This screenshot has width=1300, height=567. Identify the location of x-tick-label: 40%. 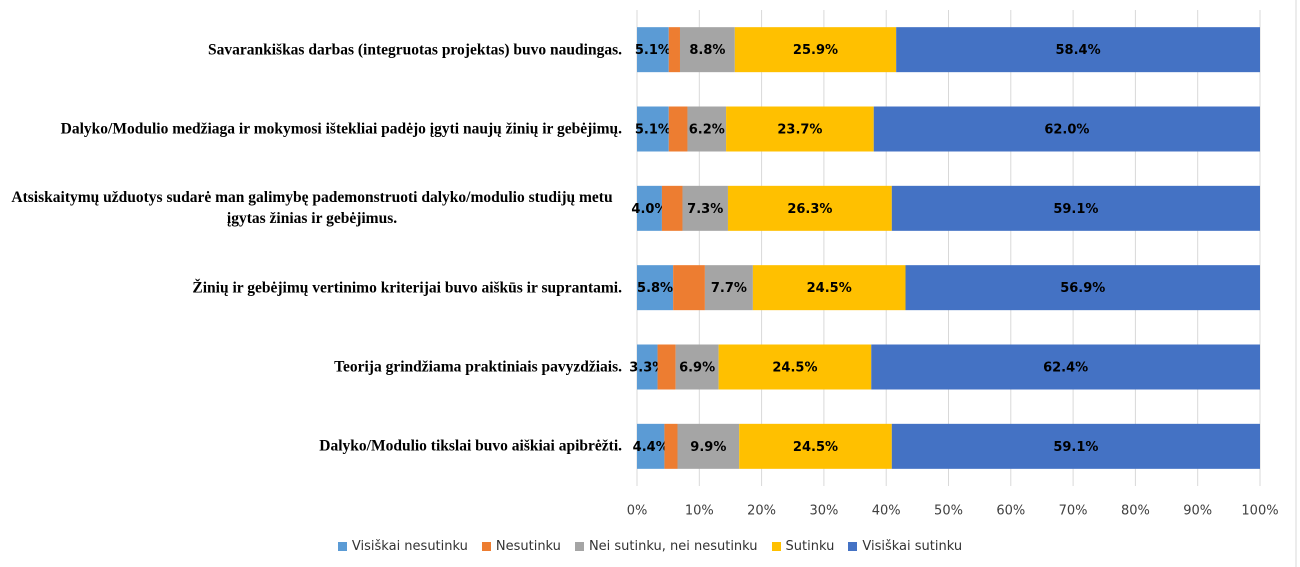
(886, 511).